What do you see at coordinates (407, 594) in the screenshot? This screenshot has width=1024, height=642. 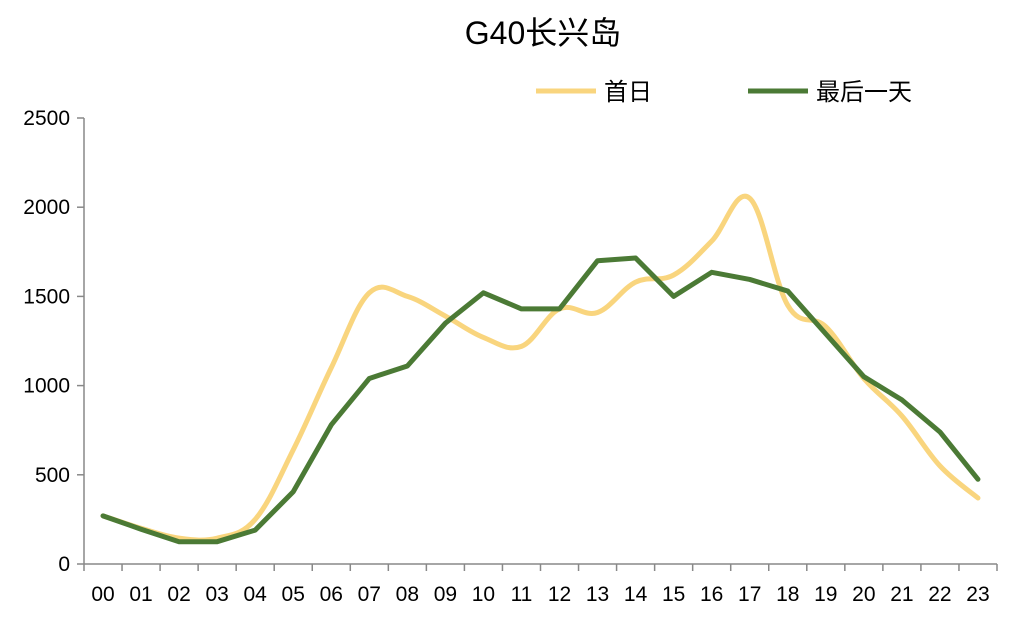 I see `x-tick-label: 08` at bounding box center [407, 594].